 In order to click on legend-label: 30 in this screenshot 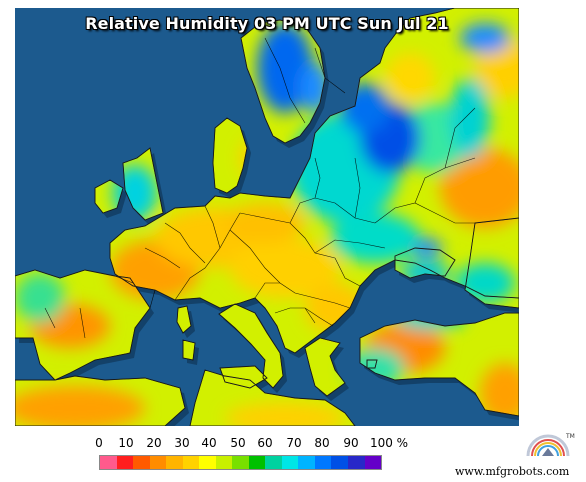, I will do `click(182, 443)`.